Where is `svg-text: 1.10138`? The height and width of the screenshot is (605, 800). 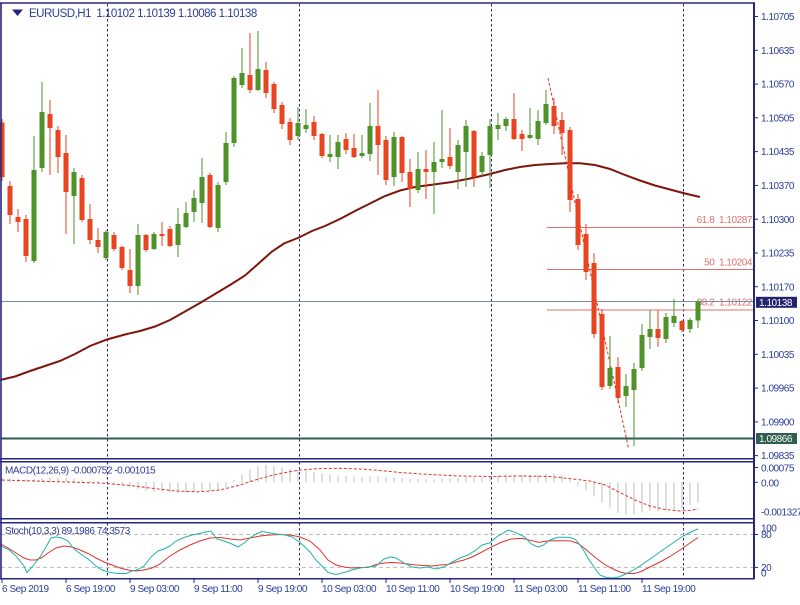
svg-text: 1.10138 is located at coordinates (776, 303).